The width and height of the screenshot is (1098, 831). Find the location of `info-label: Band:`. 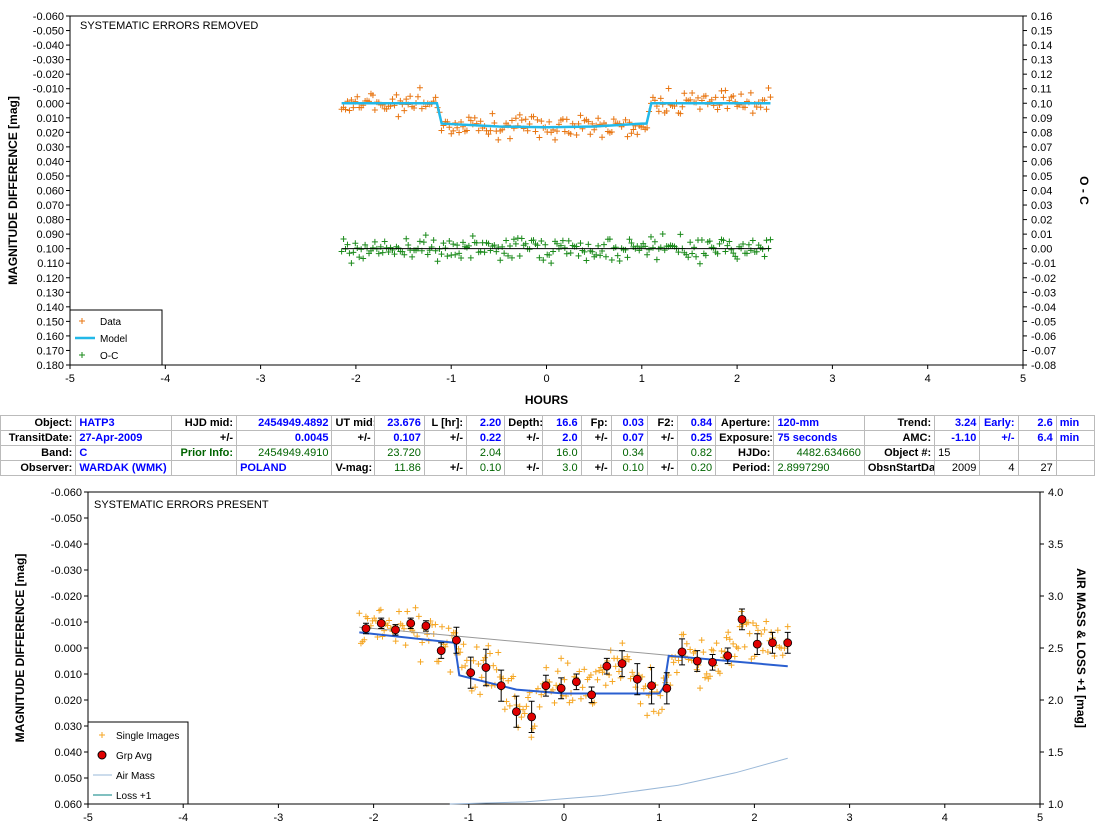

info-label: Band: is located at coordinates (38, 453).